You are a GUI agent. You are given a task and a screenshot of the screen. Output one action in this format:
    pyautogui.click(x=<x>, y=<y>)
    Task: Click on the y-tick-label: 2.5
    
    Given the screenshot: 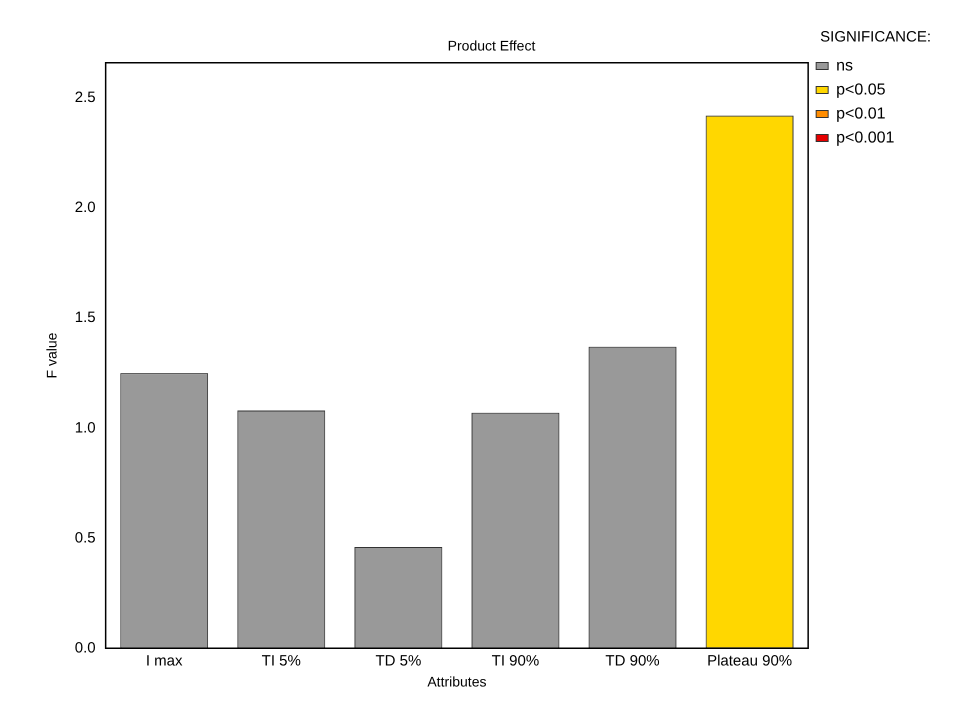 What is the action you would take?
    pyautogui.click(x=85, y=97)
    